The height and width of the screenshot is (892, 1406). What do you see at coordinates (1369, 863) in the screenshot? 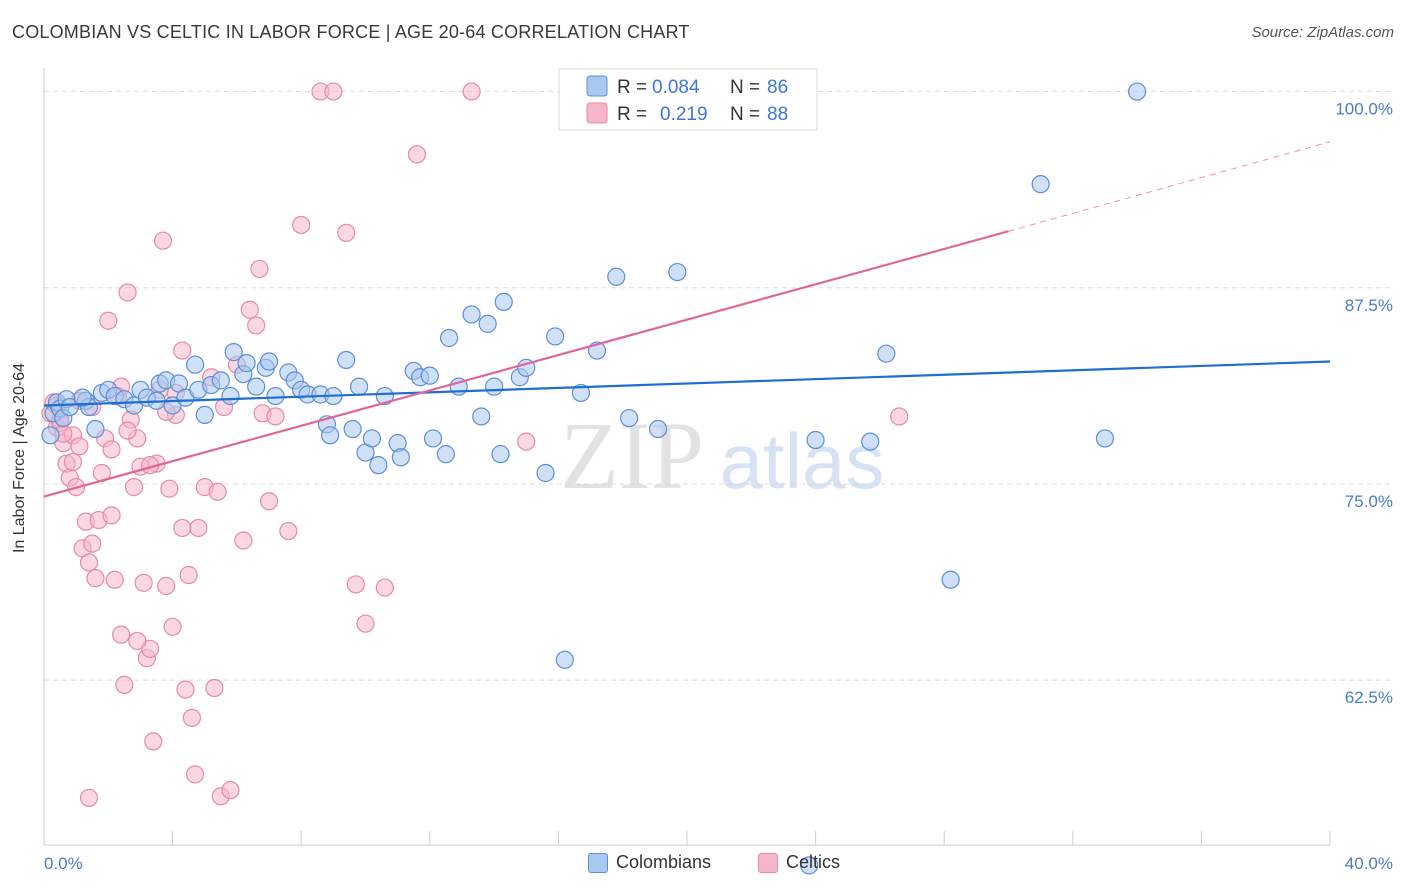
I see `x-tick-label-max: 40.0%` at bounding box center [1369, 863].